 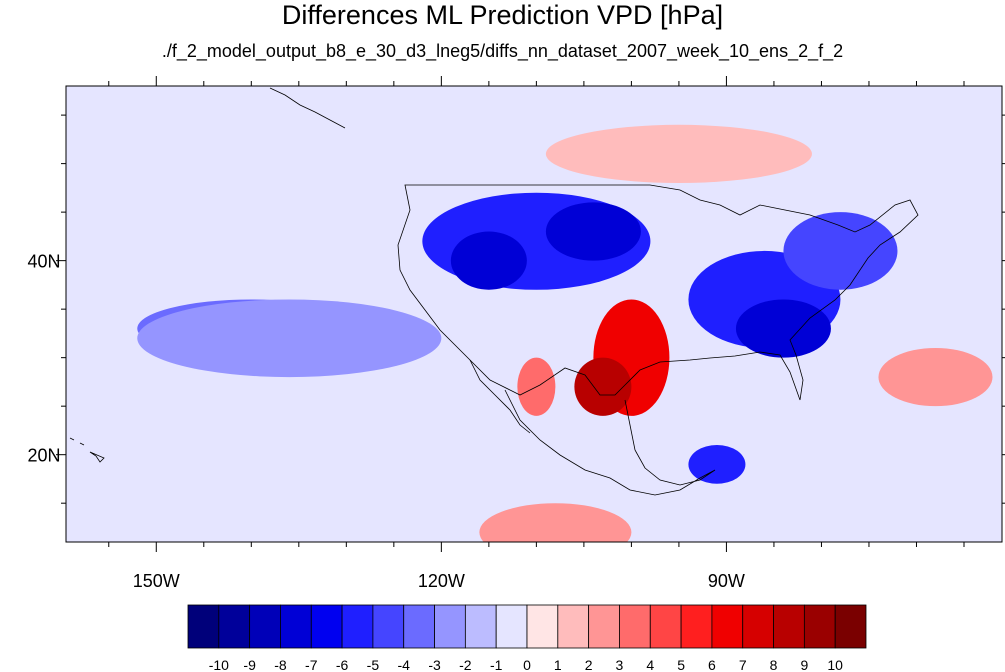 I want to click on colorbar-label: -1, so click(x=496, y=664).